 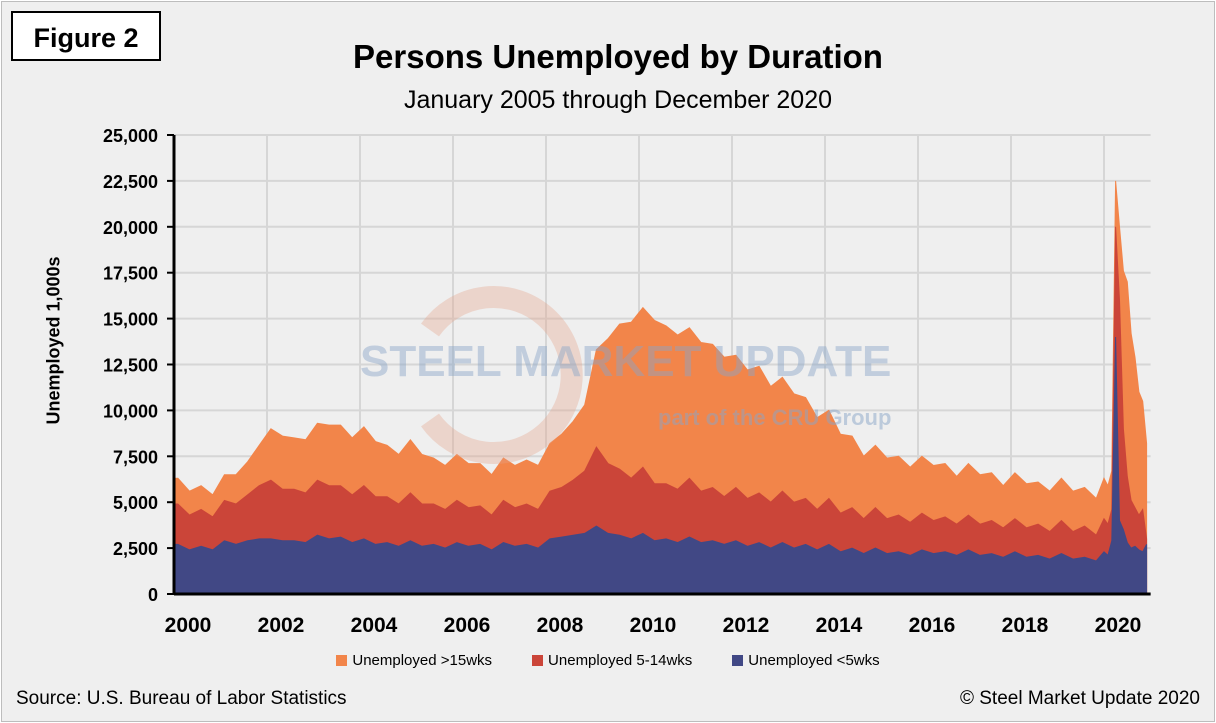 I want to click on legend-item-lt5: Unemployed <5wks, so click(x=806, y=660).